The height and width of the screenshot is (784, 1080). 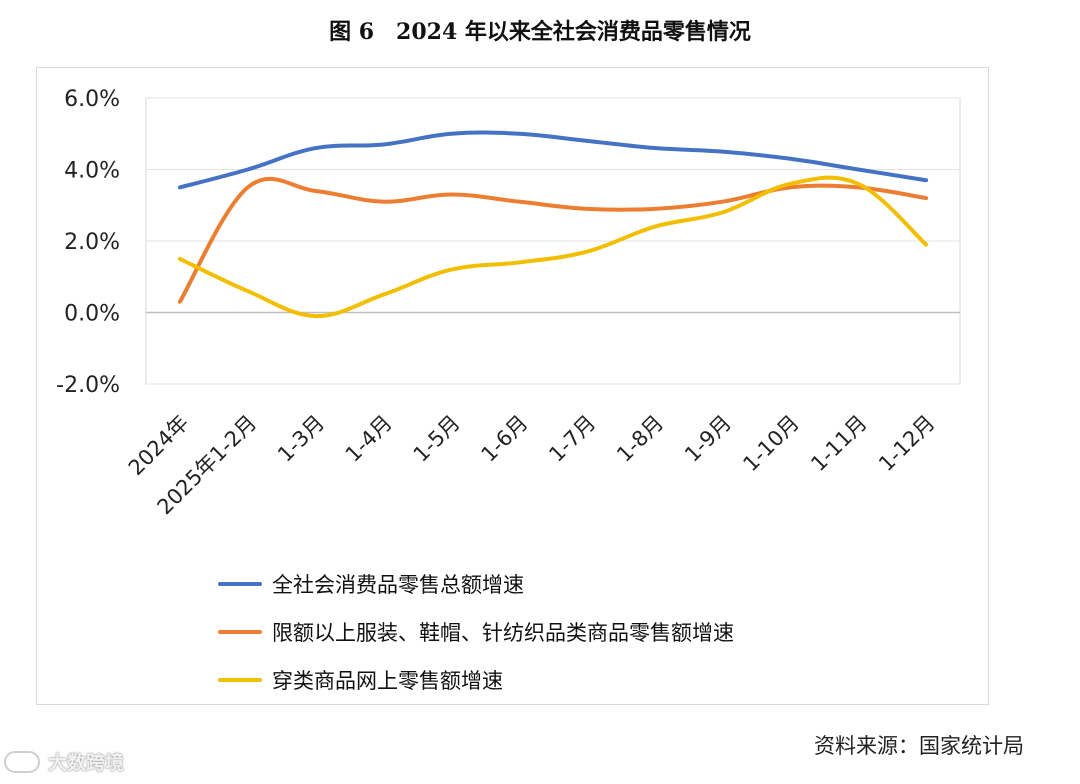 What do you see at coordinates (907, 444) in the screenshot?
I see `x-tick-label: 1-12月` at bounding box center [907, 444].